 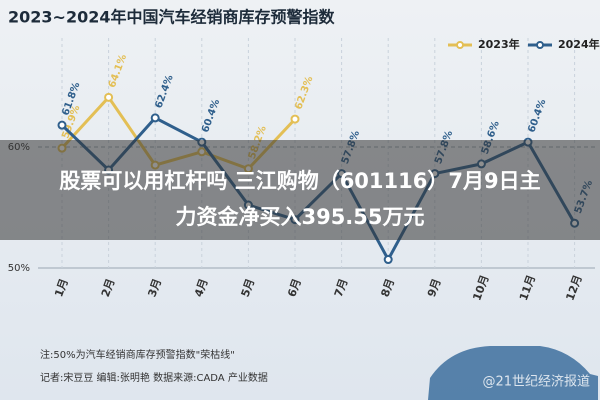 I want to click on x-tick-label: 1月, so click(x=61, y=288).